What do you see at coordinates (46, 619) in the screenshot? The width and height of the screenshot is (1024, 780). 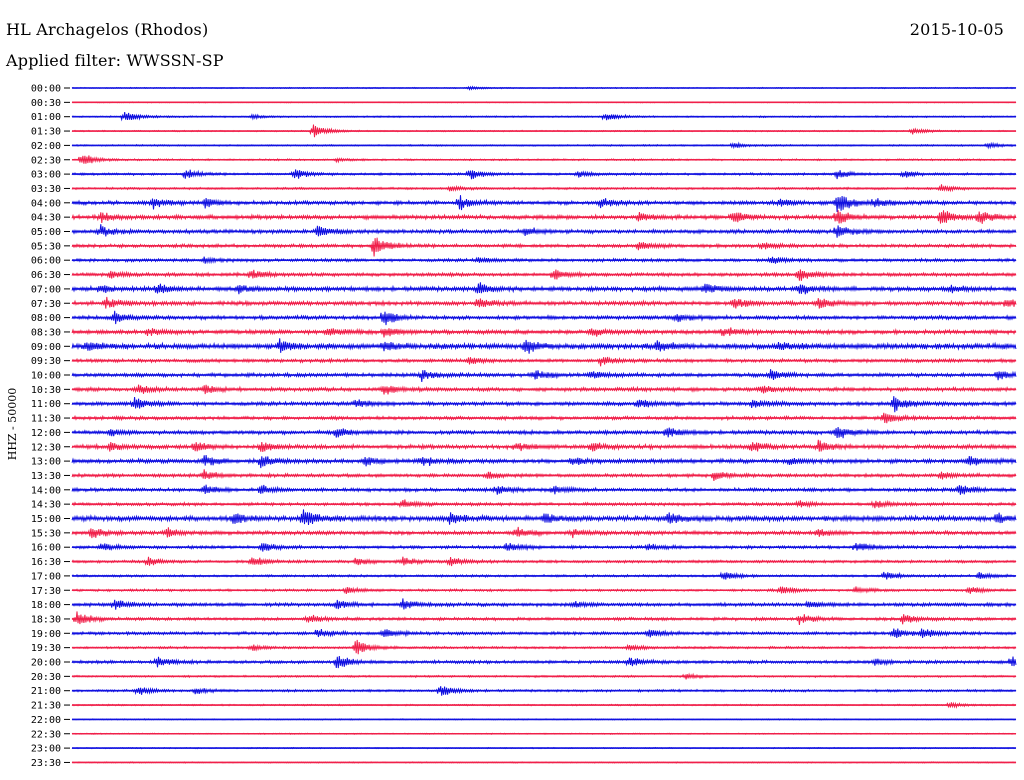 I see `time-tick-label: 18:30` at bounding box center [46, 619].